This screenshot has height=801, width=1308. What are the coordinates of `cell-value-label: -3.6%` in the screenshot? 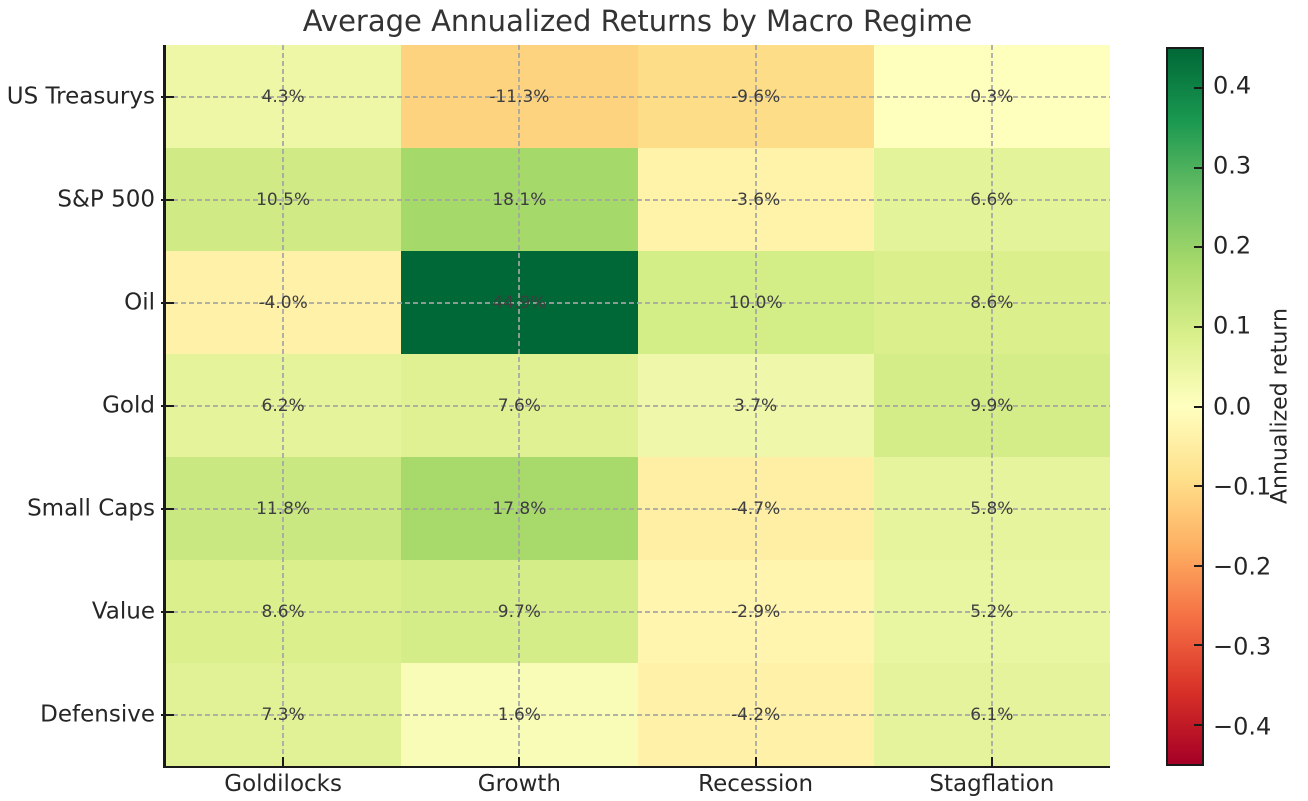 It's located at (755, 199).